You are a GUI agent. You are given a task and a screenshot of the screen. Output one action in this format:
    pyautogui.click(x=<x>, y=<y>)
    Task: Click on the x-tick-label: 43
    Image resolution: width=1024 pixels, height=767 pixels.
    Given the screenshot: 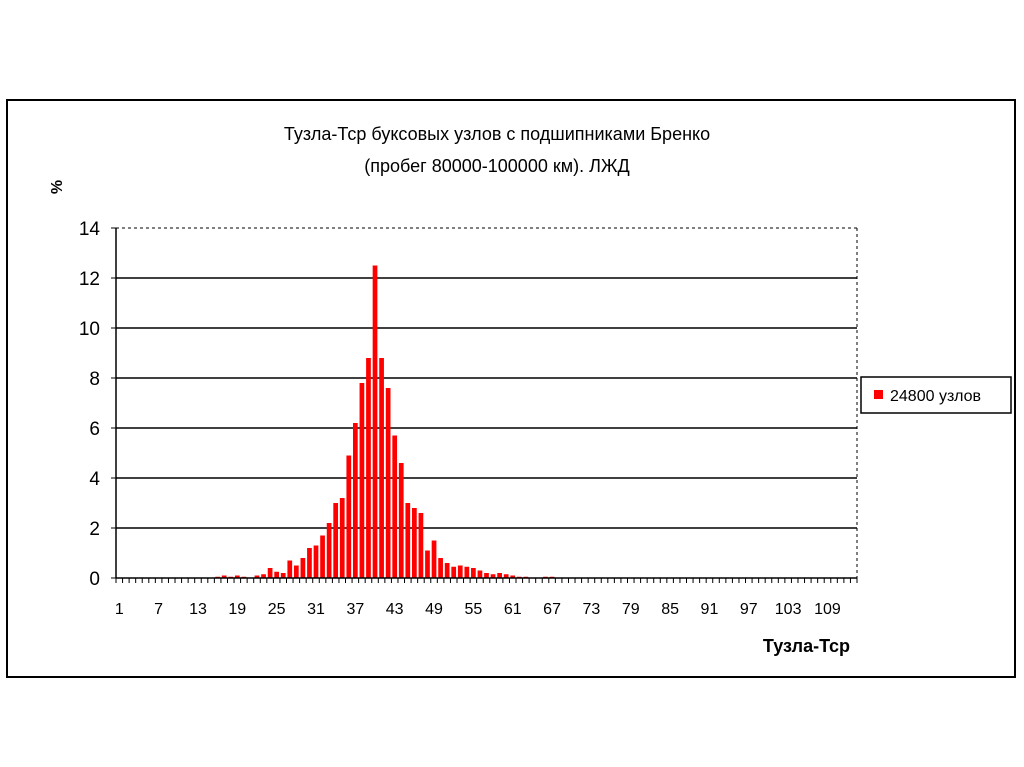 What is the action you would take?
    pyautogui.click(x=395, y=609)
    